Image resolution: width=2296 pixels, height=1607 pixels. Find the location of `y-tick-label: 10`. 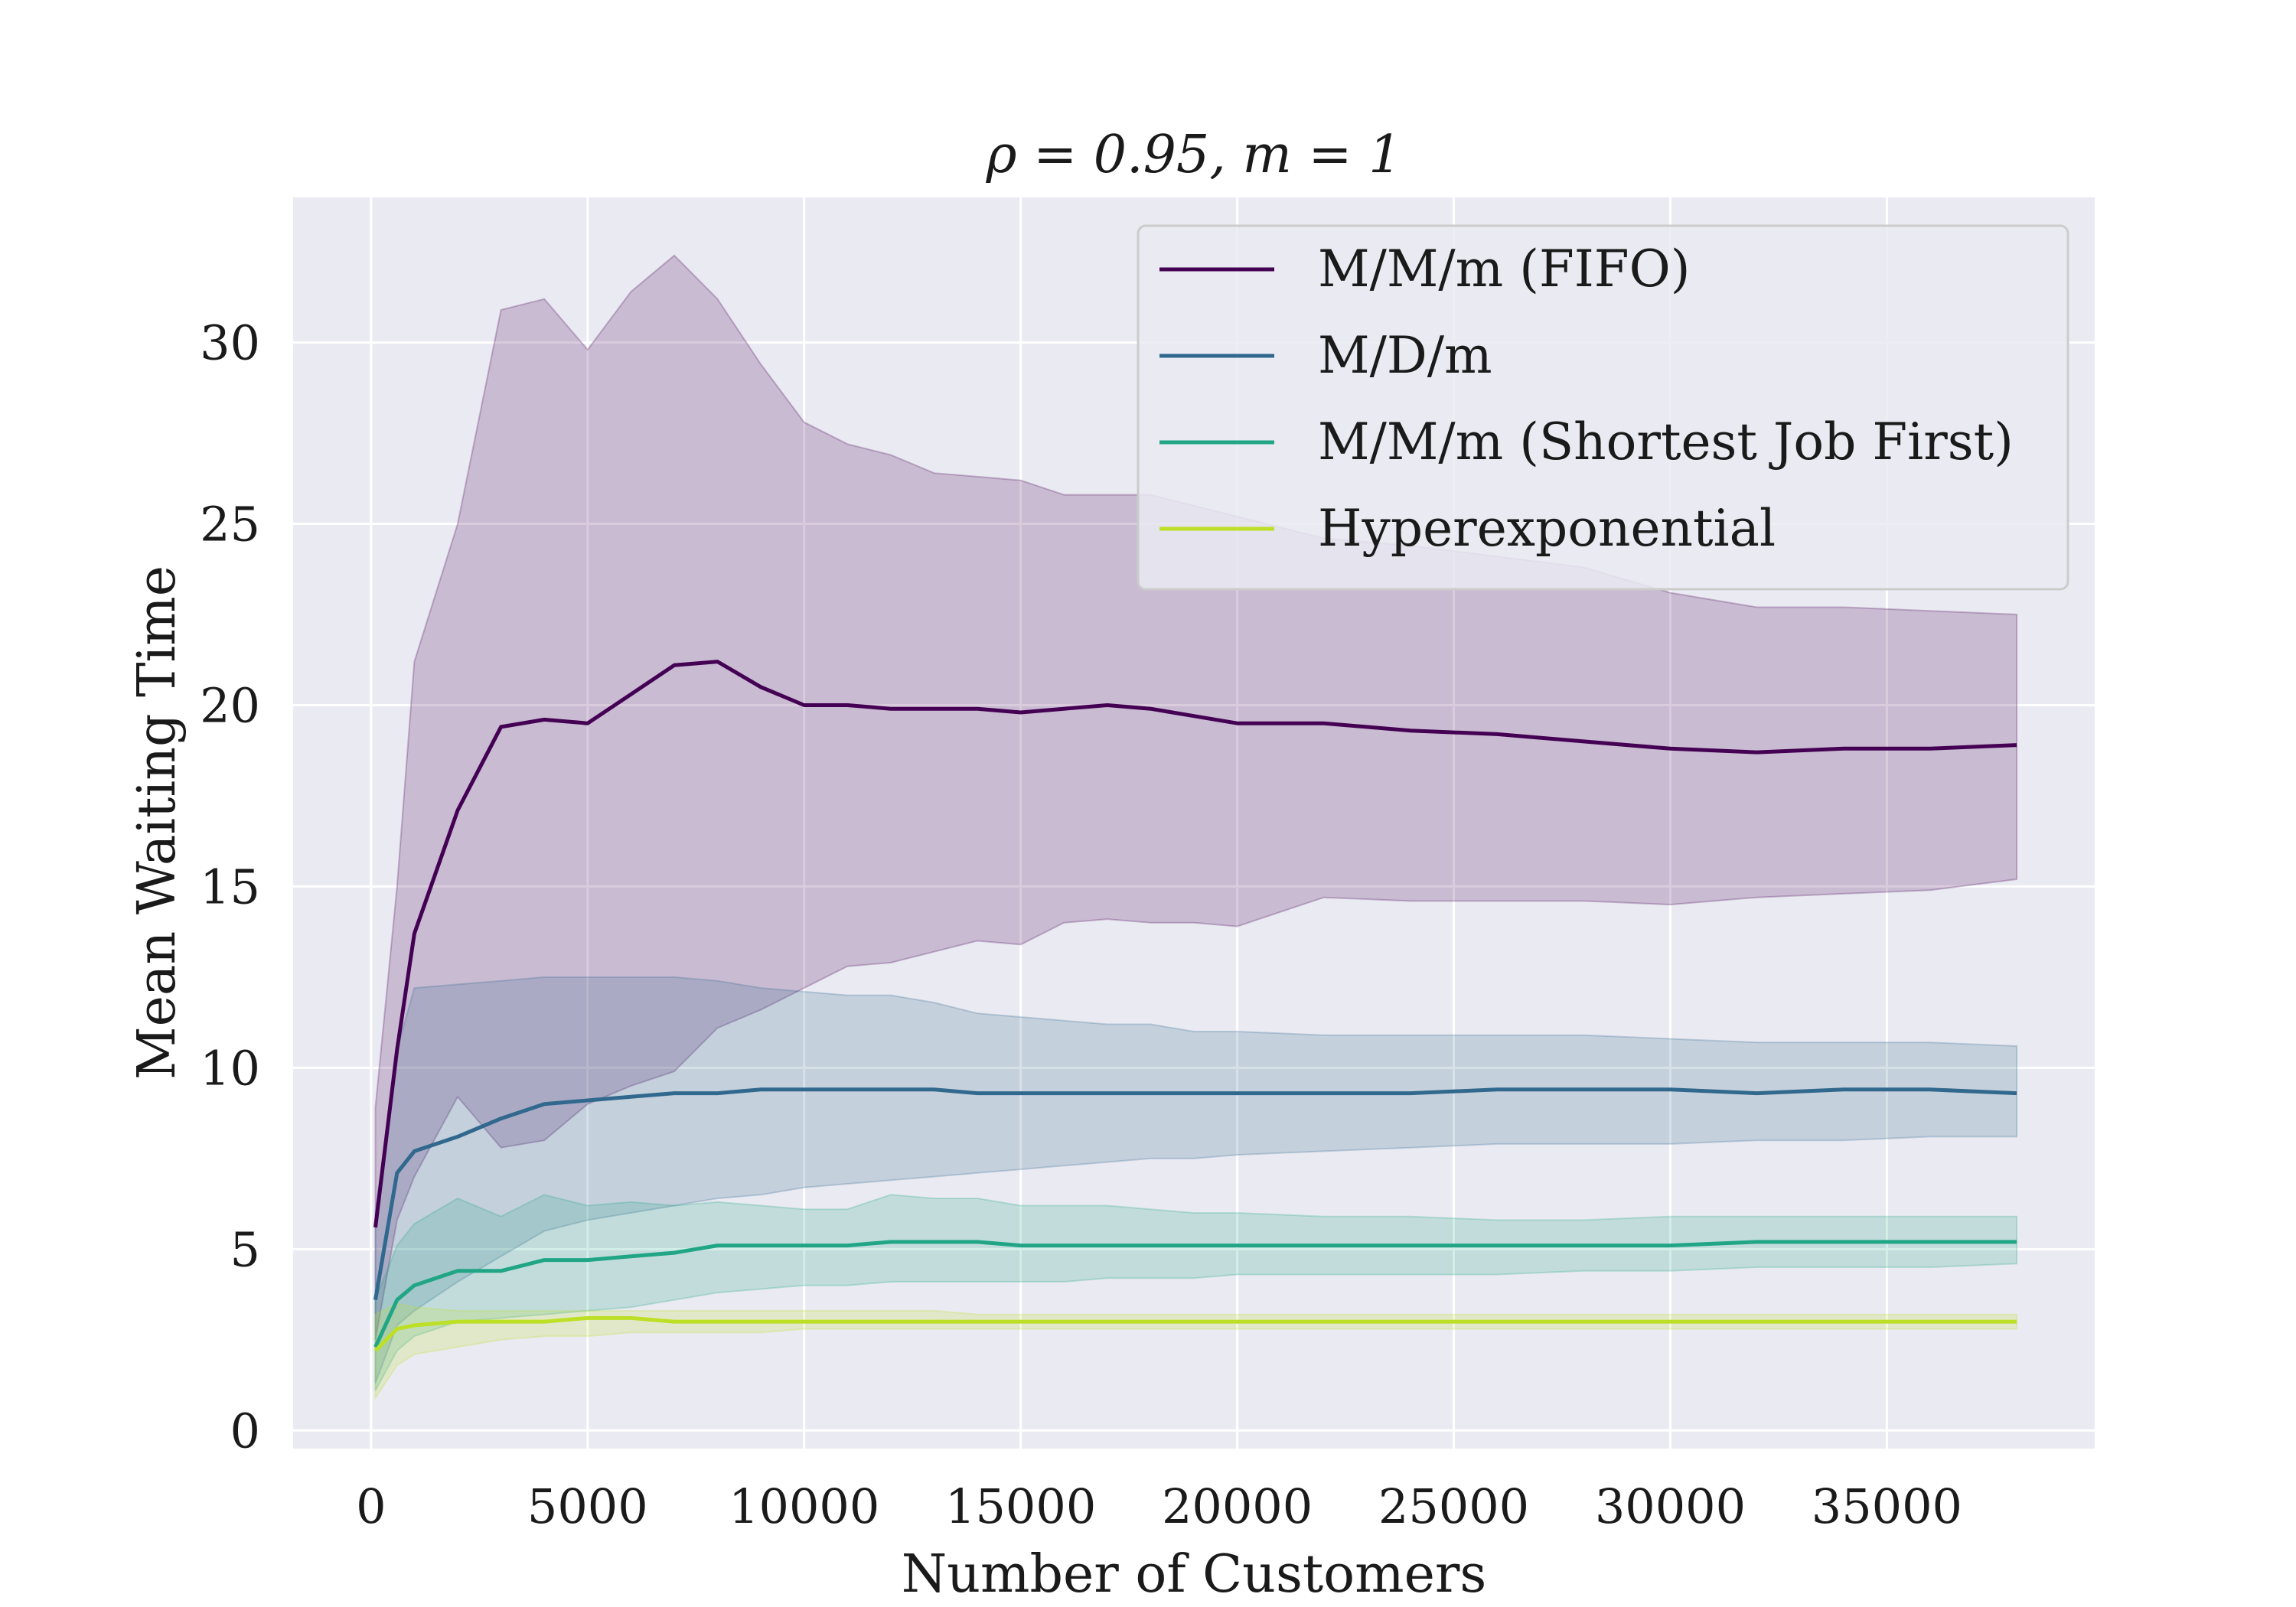

y-tick-label: 10 is located at coordinates (230, 1068).